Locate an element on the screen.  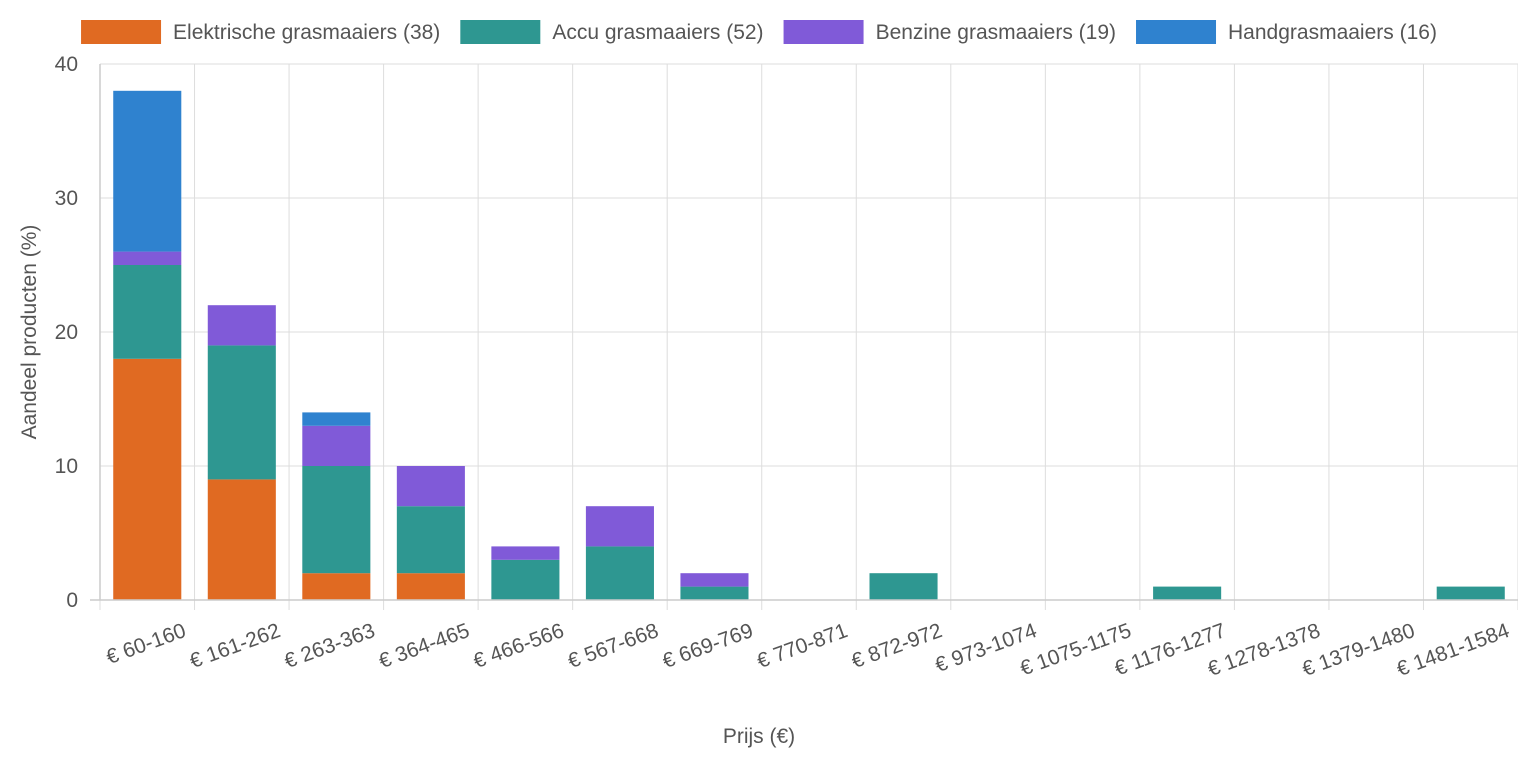
bar-segment: Accu grasmaaiers (52): 8 is located at coordinates (336, 520).